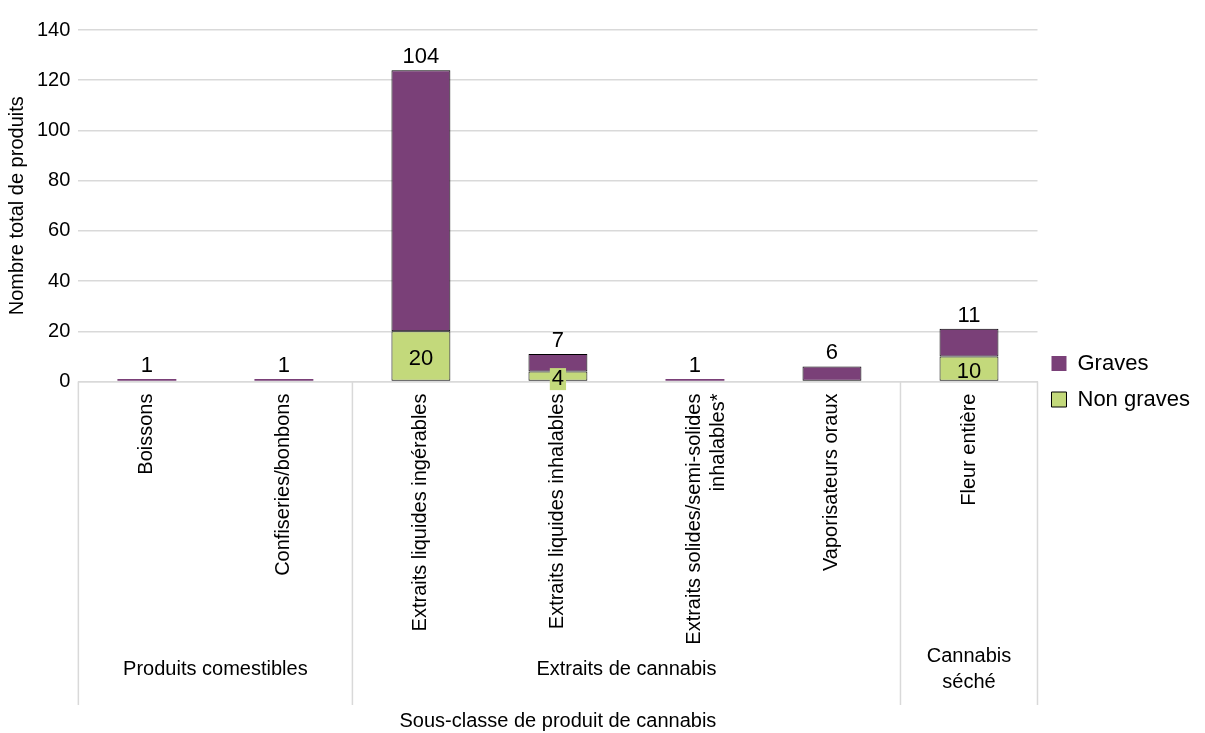 This screenshot has height=733, width=1205. I want to click on y-tick-label: 40, so click(59, 279).